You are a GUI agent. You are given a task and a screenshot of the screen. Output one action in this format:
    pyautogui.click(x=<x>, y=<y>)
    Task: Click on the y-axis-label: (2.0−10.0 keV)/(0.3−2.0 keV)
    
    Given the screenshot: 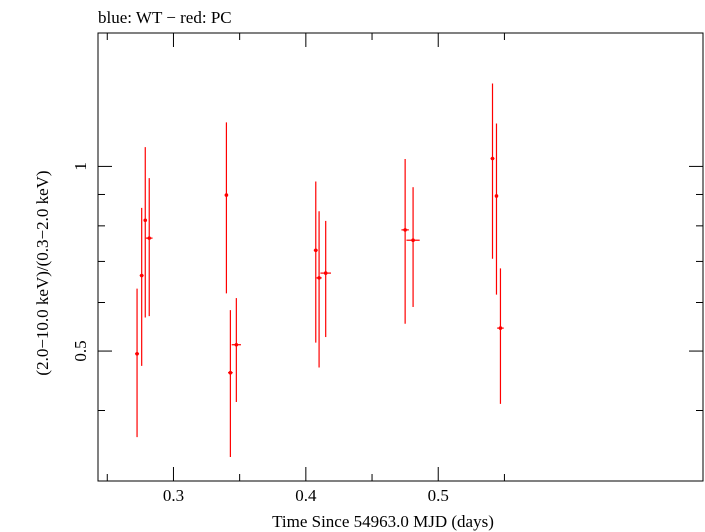 What is the action you would take?
    pyautogui.click(x=42, y=272)
    